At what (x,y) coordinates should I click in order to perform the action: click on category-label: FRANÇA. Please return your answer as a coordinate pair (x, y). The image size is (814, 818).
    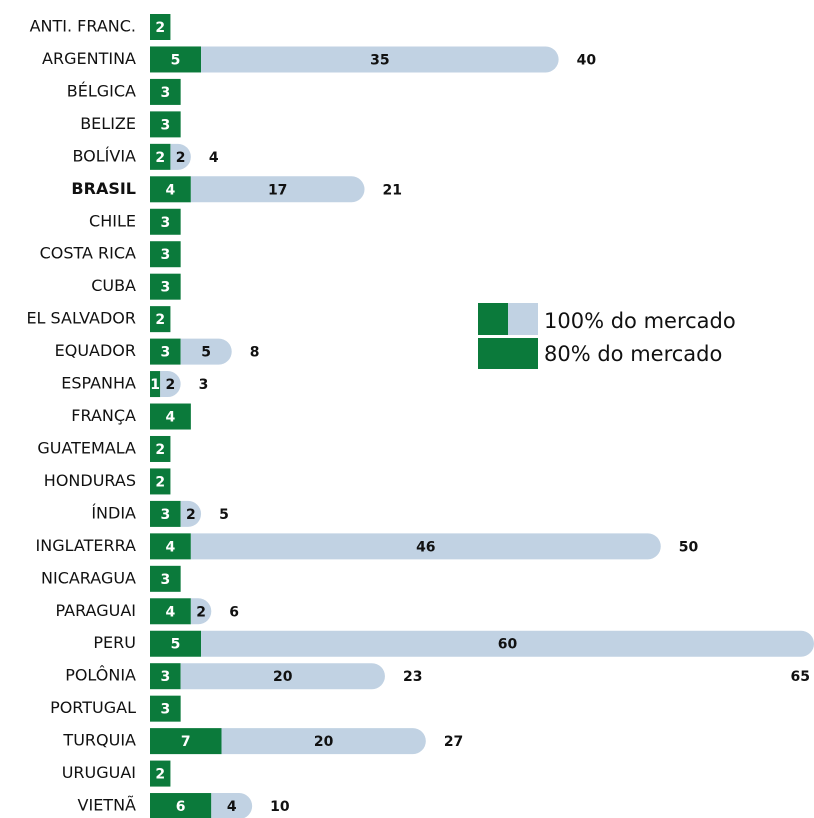
    Looking at the image, I should click on (103, 415).